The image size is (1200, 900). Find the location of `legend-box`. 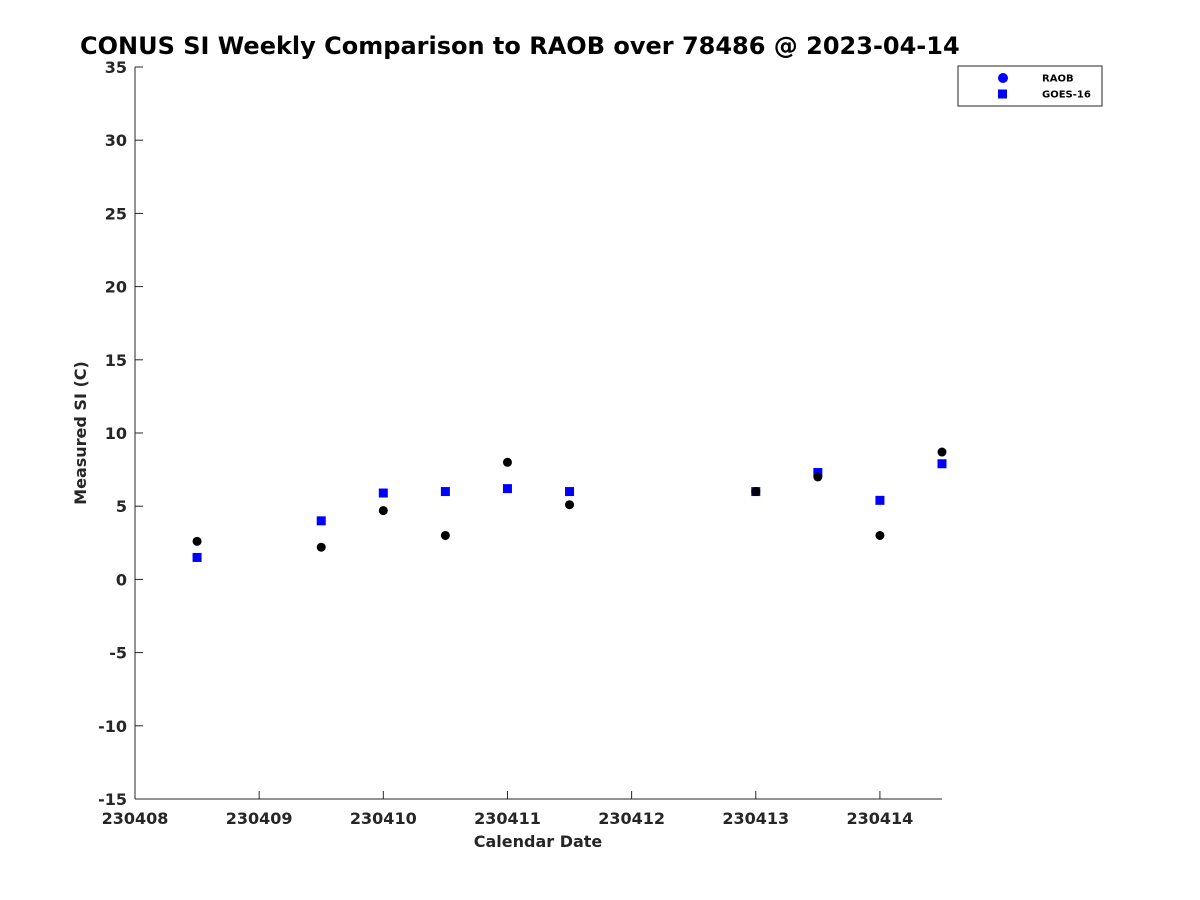

legend-box is located at coordinates (1030, 86).